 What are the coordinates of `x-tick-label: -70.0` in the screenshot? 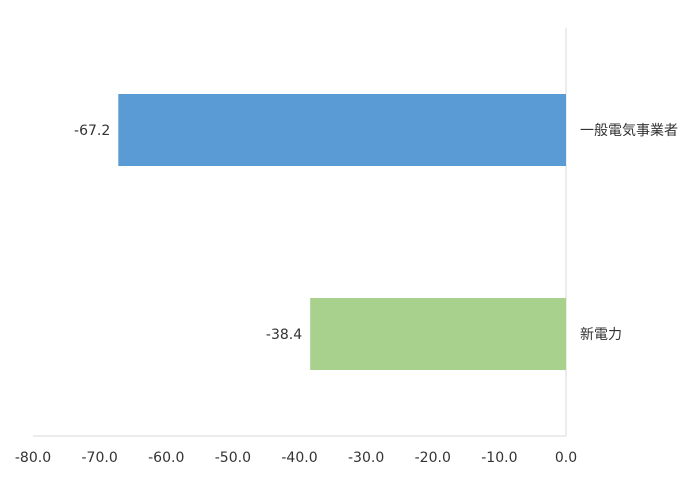 It's located at (100, 458).